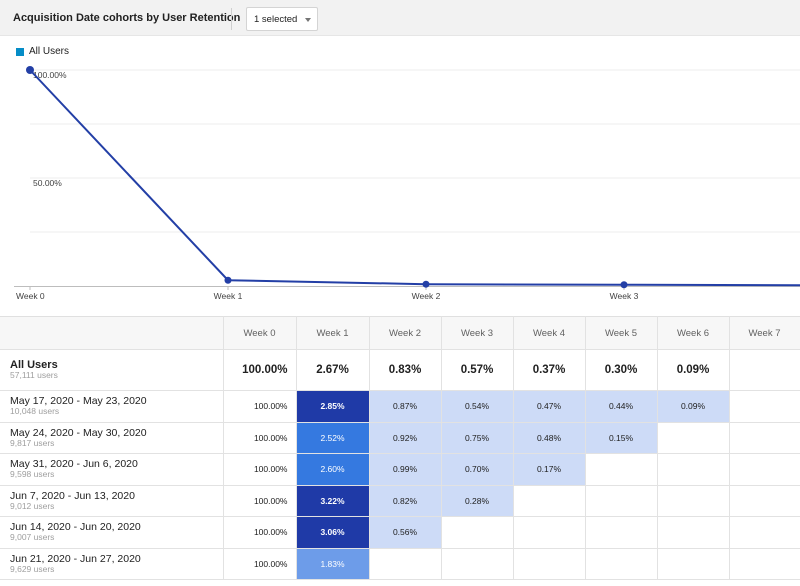  I want to click on chevron-down-icon, so click(308, 20).